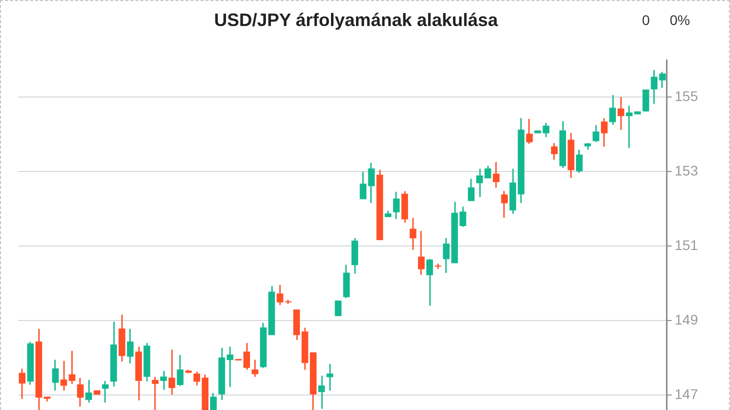  Describe the element at coordinates (686, 170) in the screenshot. I see `y-tick-label: 153` at that location.